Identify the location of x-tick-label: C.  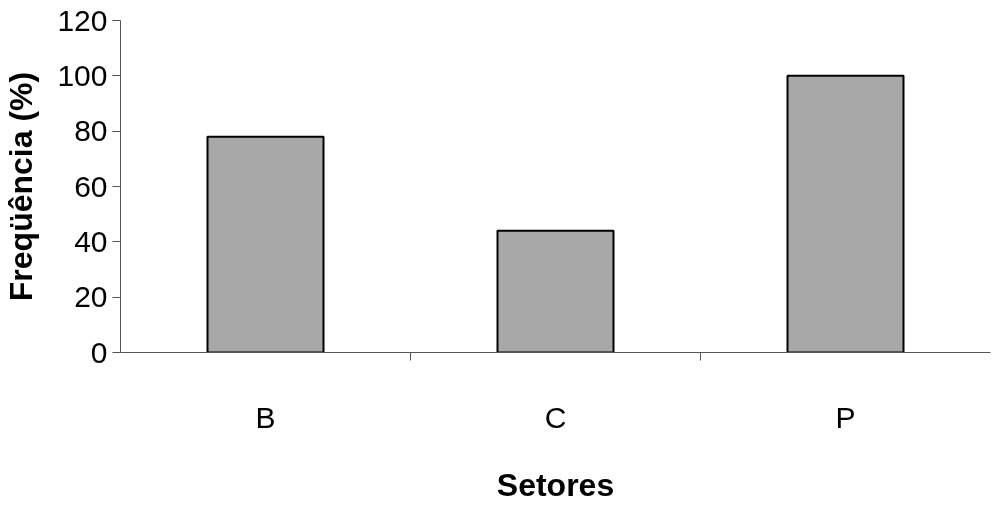
(555, 417).